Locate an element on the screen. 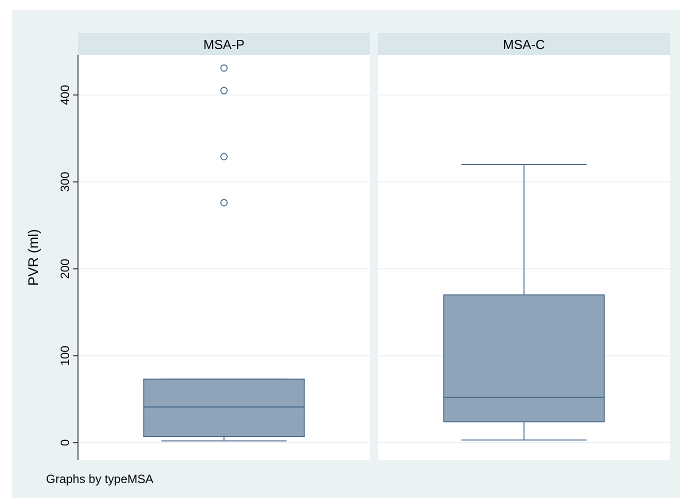 This screenshot has width=680, height=500. y-axis-title: PVR (ml) is located at coordinates (33, 257).